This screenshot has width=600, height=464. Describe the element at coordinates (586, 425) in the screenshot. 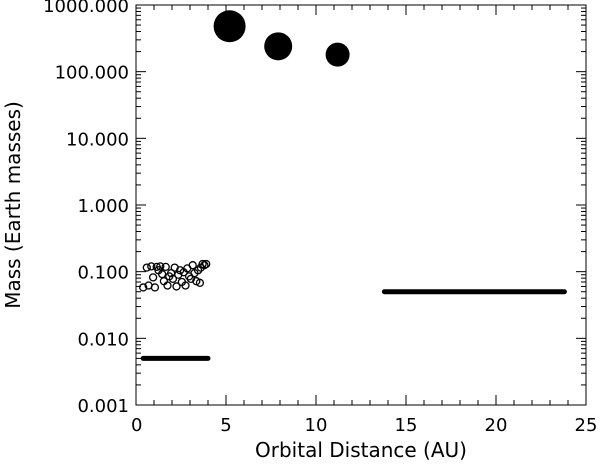

I see `x-tick-label: 25` at that location.